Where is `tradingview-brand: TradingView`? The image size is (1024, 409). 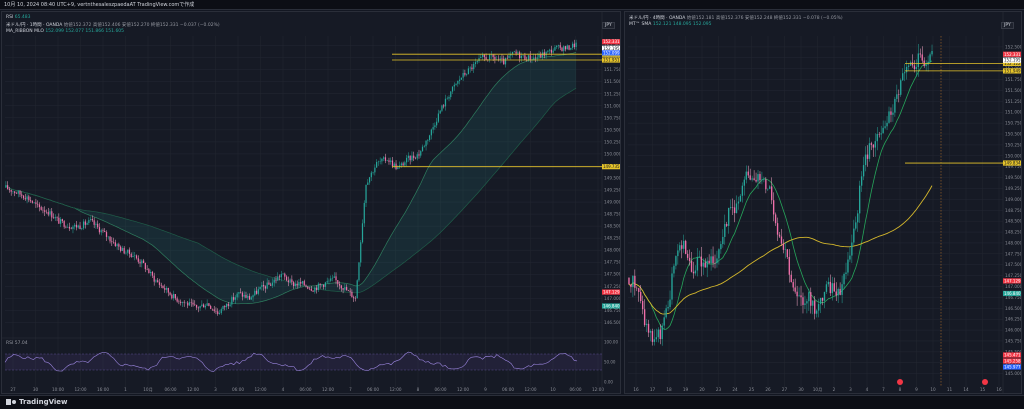
tradingview-brand: TradingView is located at coordinates (43, 402).